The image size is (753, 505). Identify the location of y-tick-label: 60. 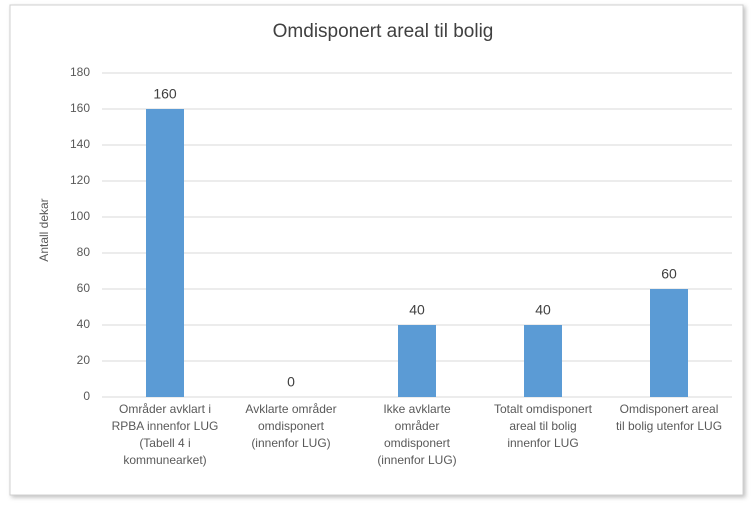
(84, 288).